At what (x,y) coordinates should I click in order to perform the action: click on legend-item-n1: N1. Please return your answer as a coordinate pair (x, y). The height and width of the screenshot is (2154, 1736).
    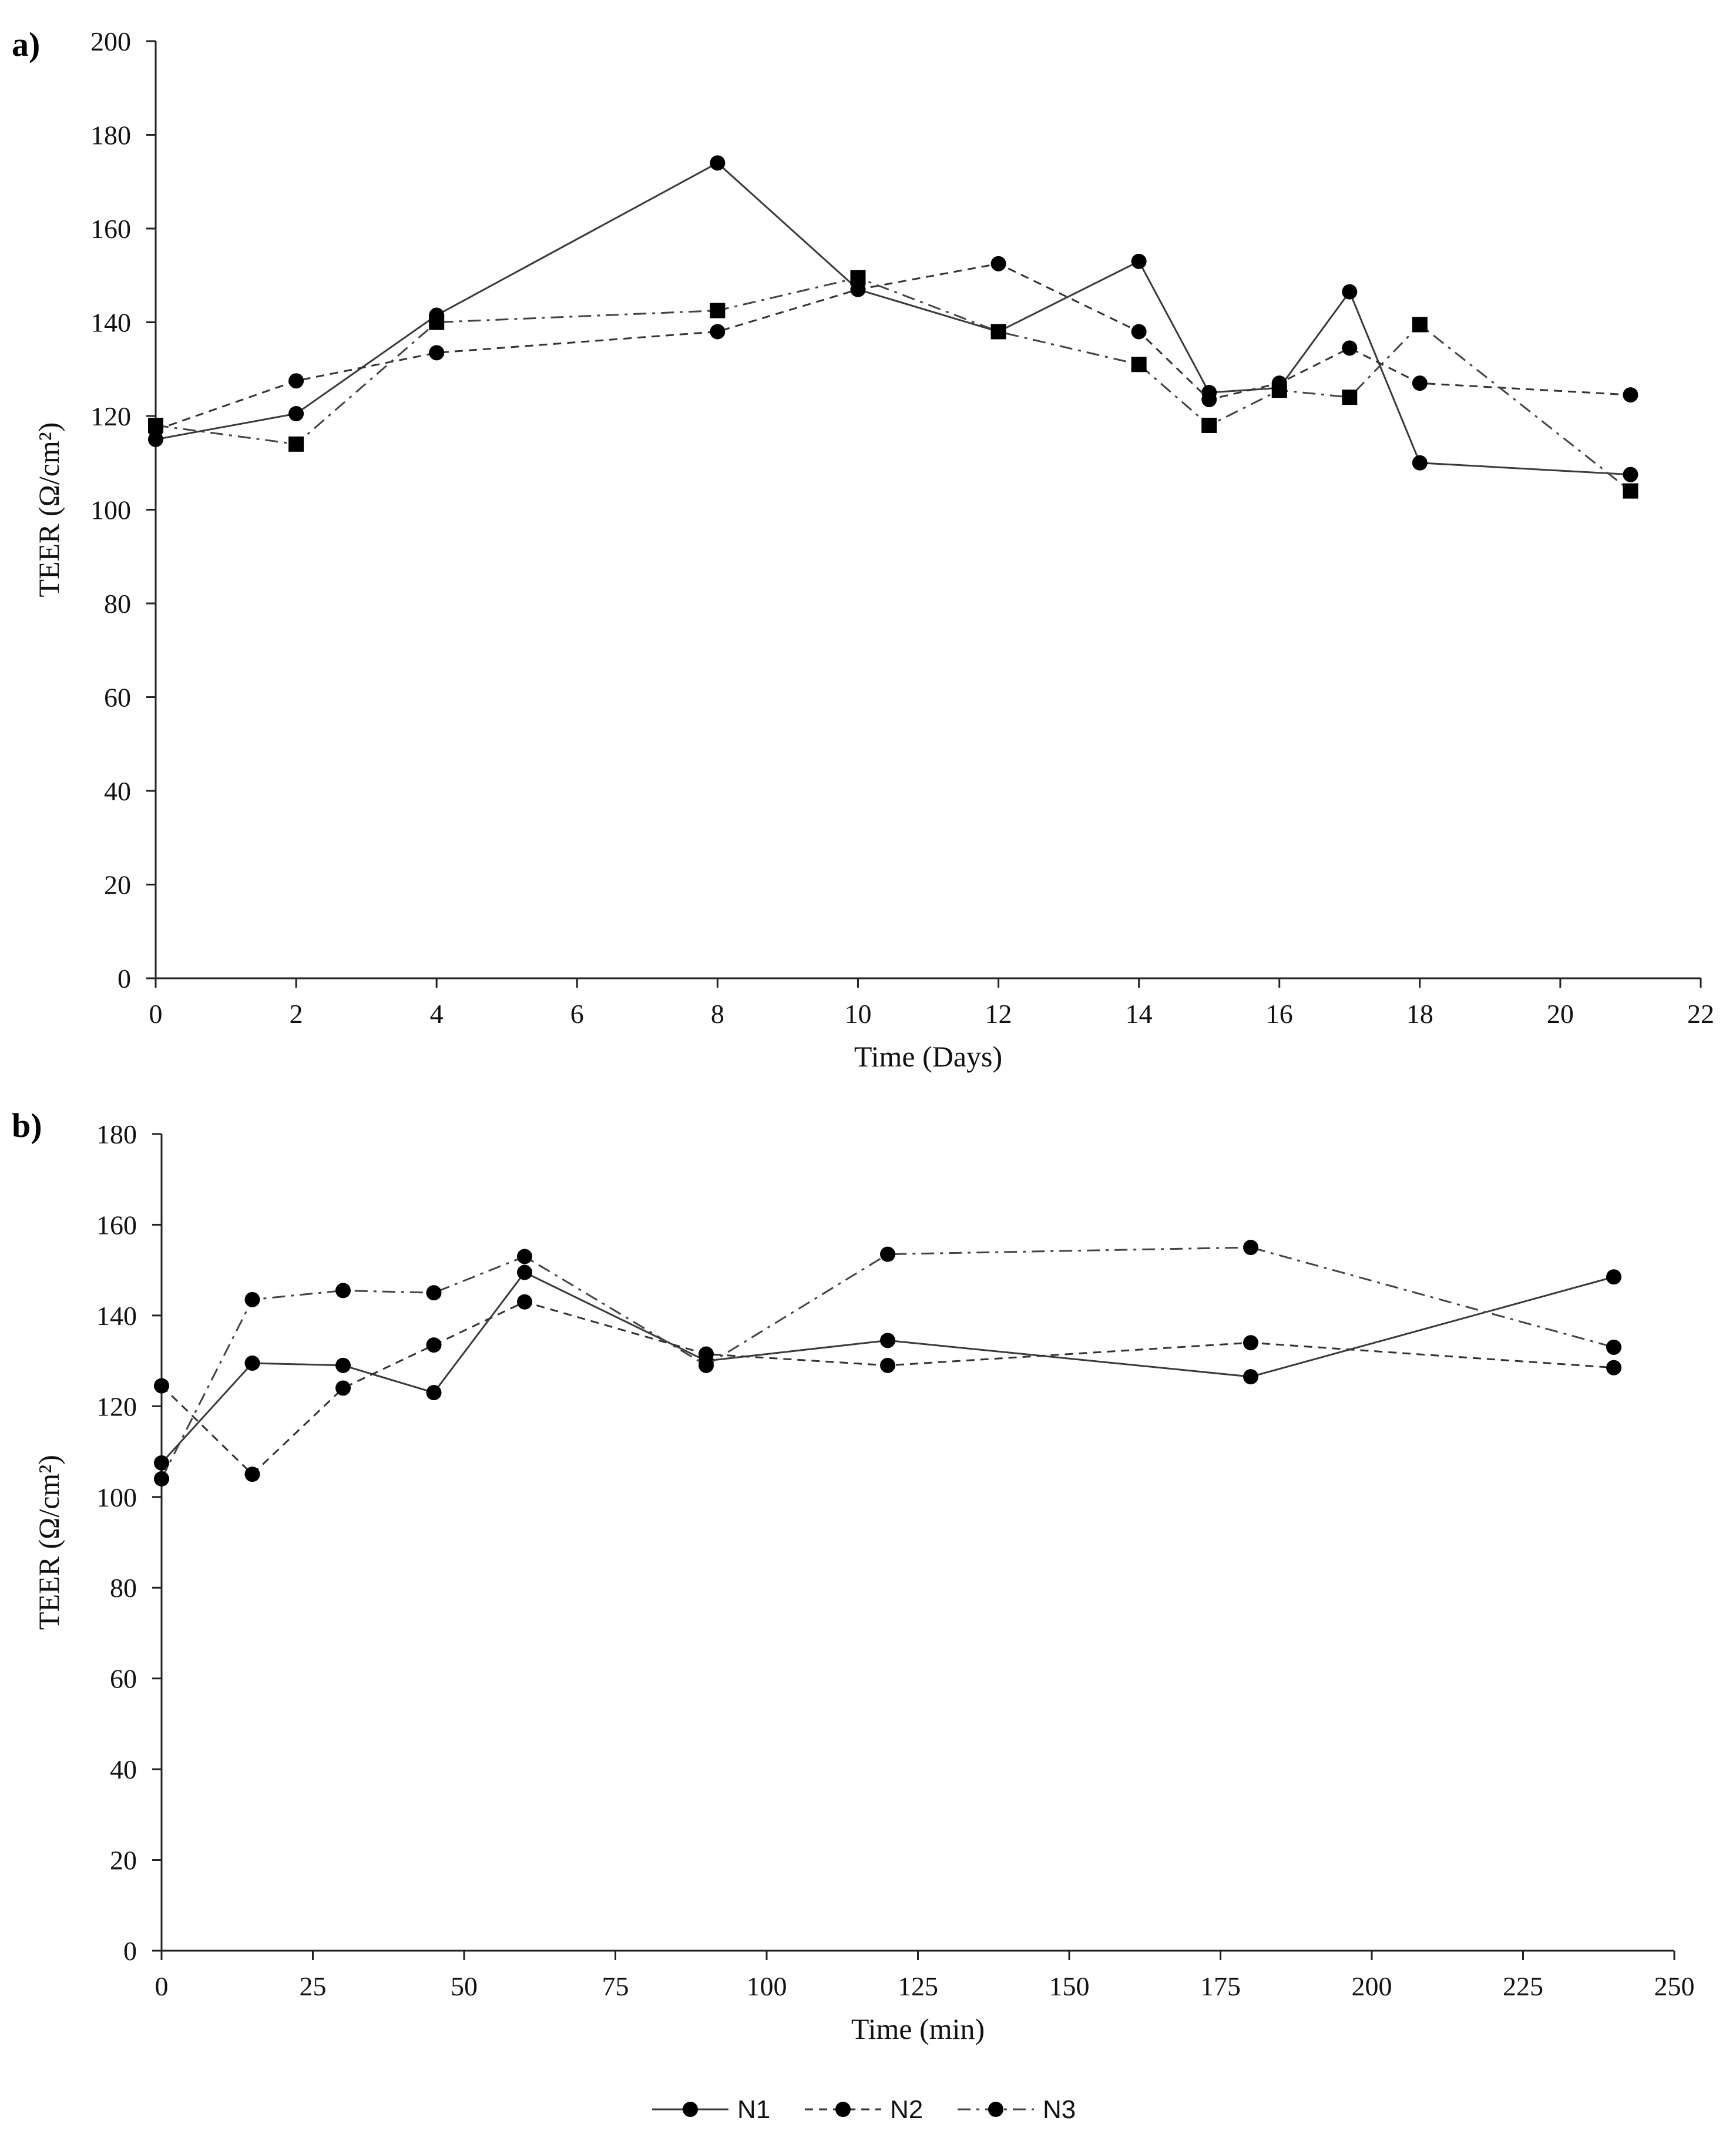
    Looking at the image, I should click on (711, 2109).